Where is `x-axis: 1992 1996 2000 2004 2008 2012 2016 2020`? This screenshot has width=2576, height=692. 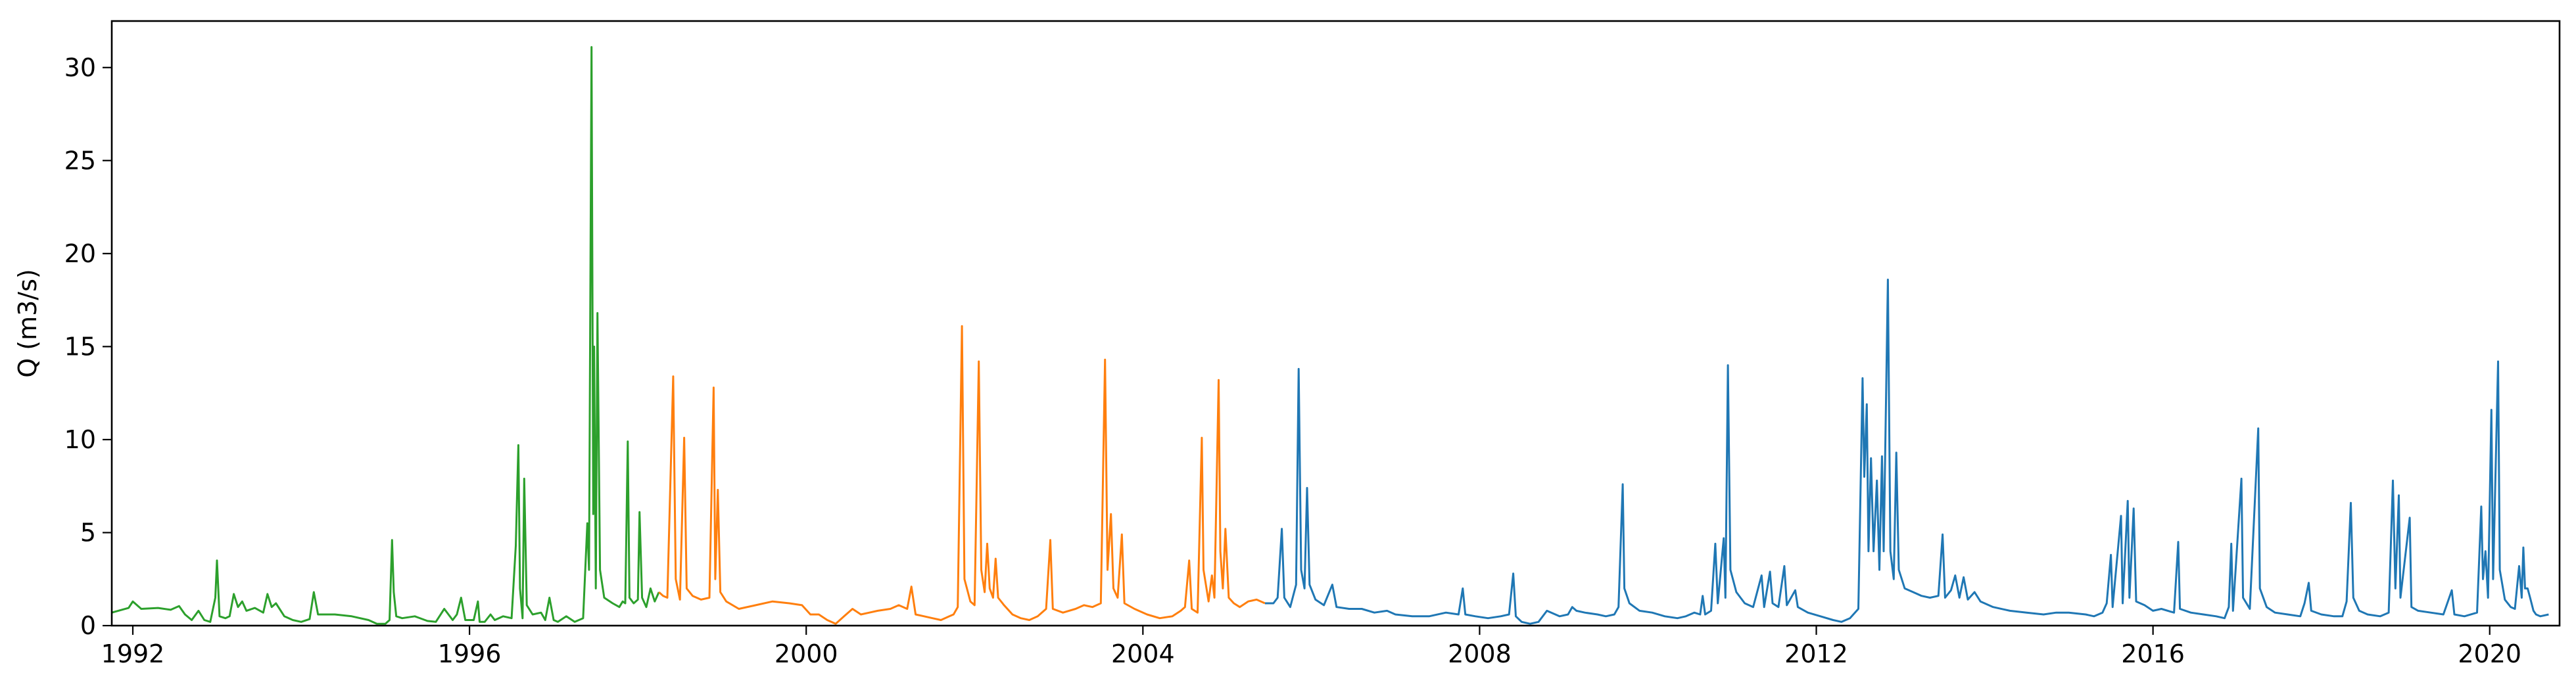 x-axis: 1992 1996 2000 2004 2008 2012 2016 2020 is located at coordinates (1311, 647).